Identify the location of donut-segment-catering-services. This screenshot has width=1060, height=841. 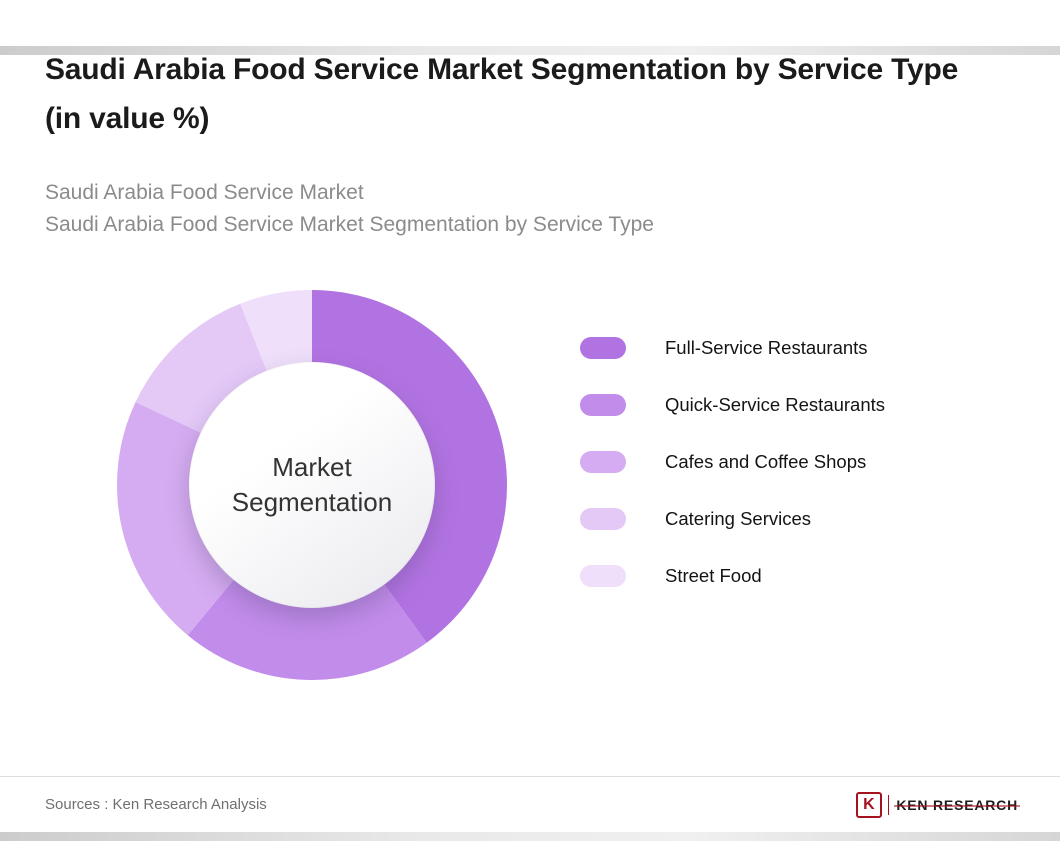
(201, 368).